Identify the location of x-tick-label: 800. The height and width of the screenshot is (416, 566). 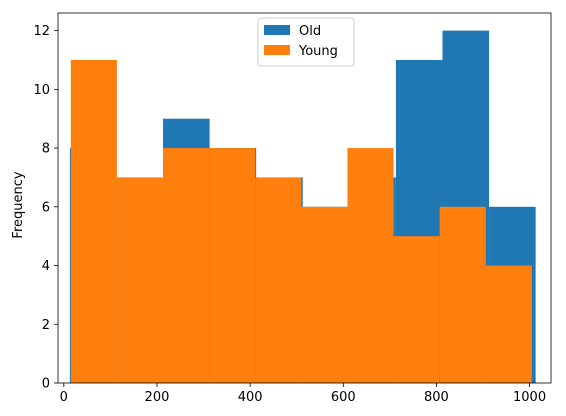
(436, 397).